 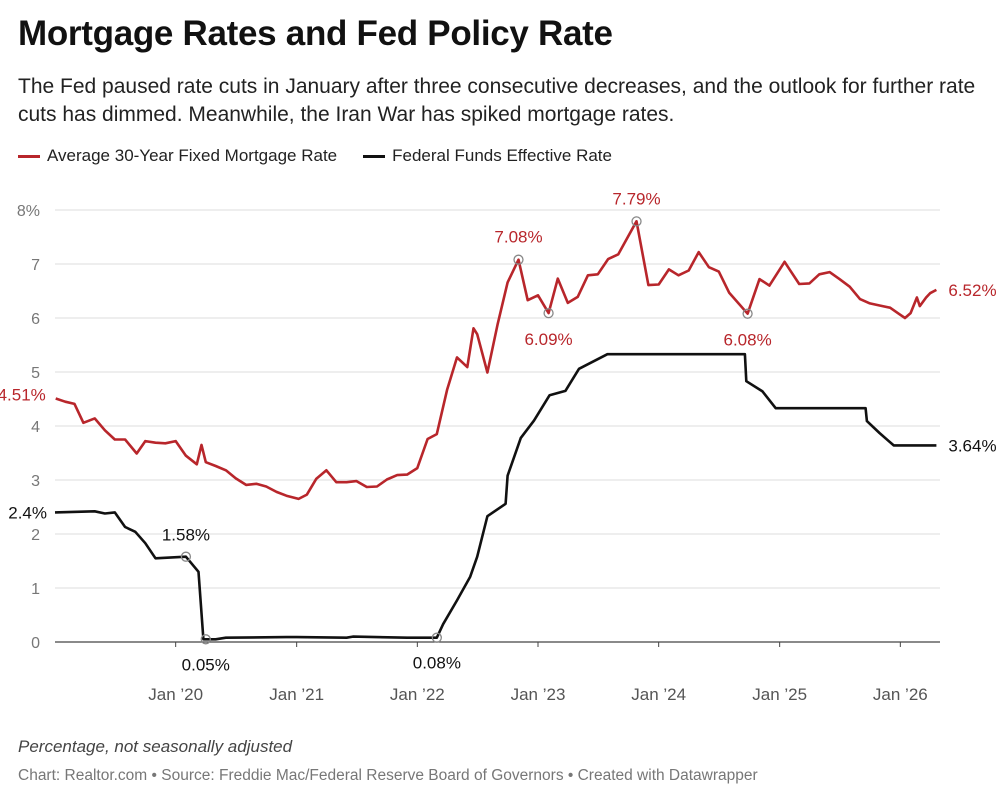 What do you see at coordinates (972, 445) in the screenshot?
I see `annotation-label: 3.64%` at bounding box center [972, 445].